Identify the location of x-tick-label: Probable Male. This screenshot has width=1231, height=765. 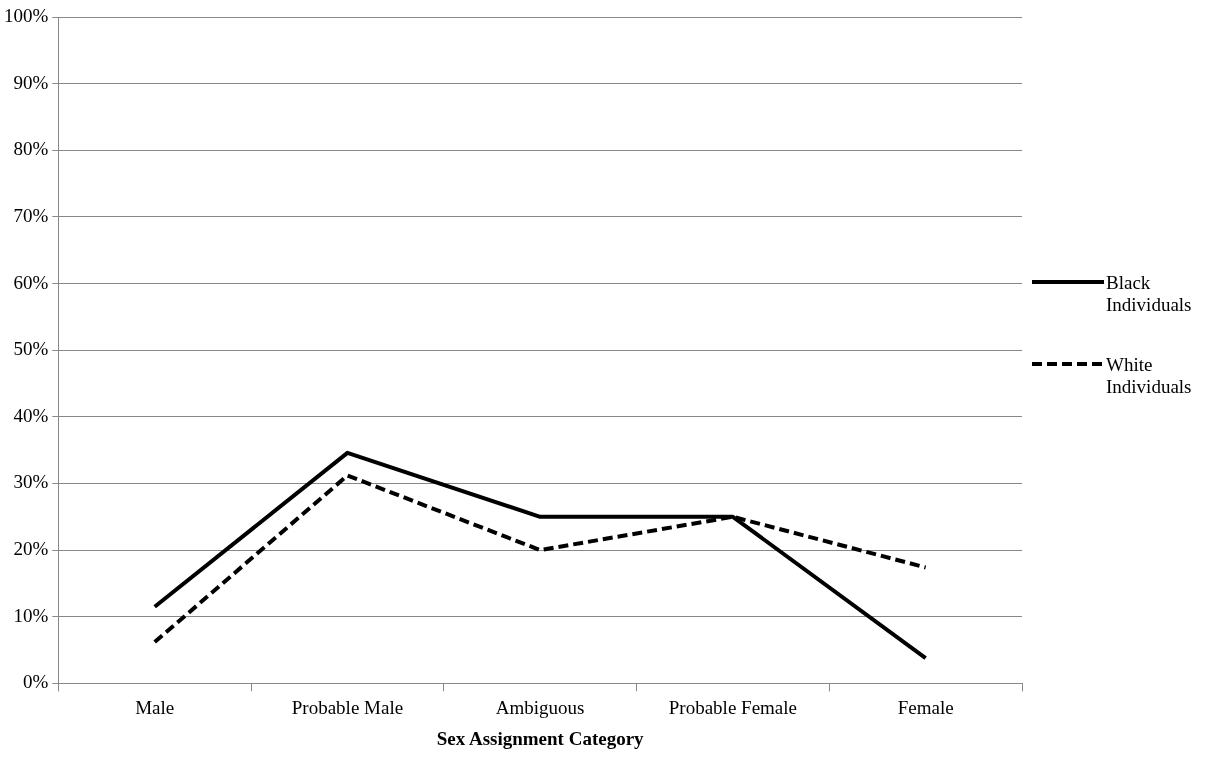
(347, 707).